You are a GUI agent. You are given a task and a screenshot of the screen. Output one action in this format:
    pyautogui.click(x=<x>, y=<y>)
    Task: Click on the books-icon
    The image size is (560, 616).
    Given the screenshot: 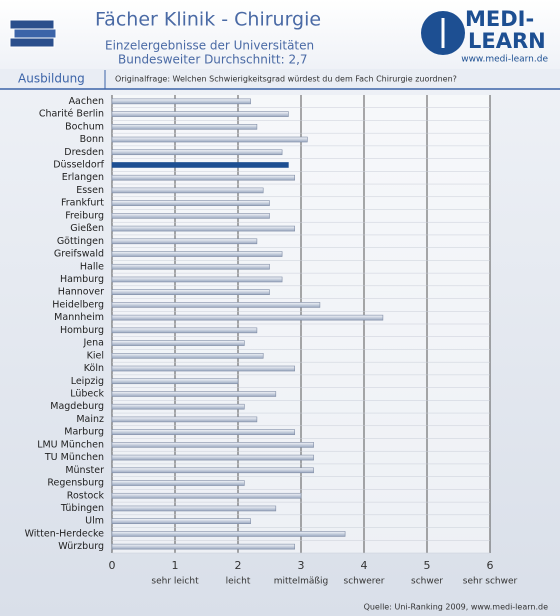 What is the action you would take?
    pyautogui.click(x=33, y=33)
    